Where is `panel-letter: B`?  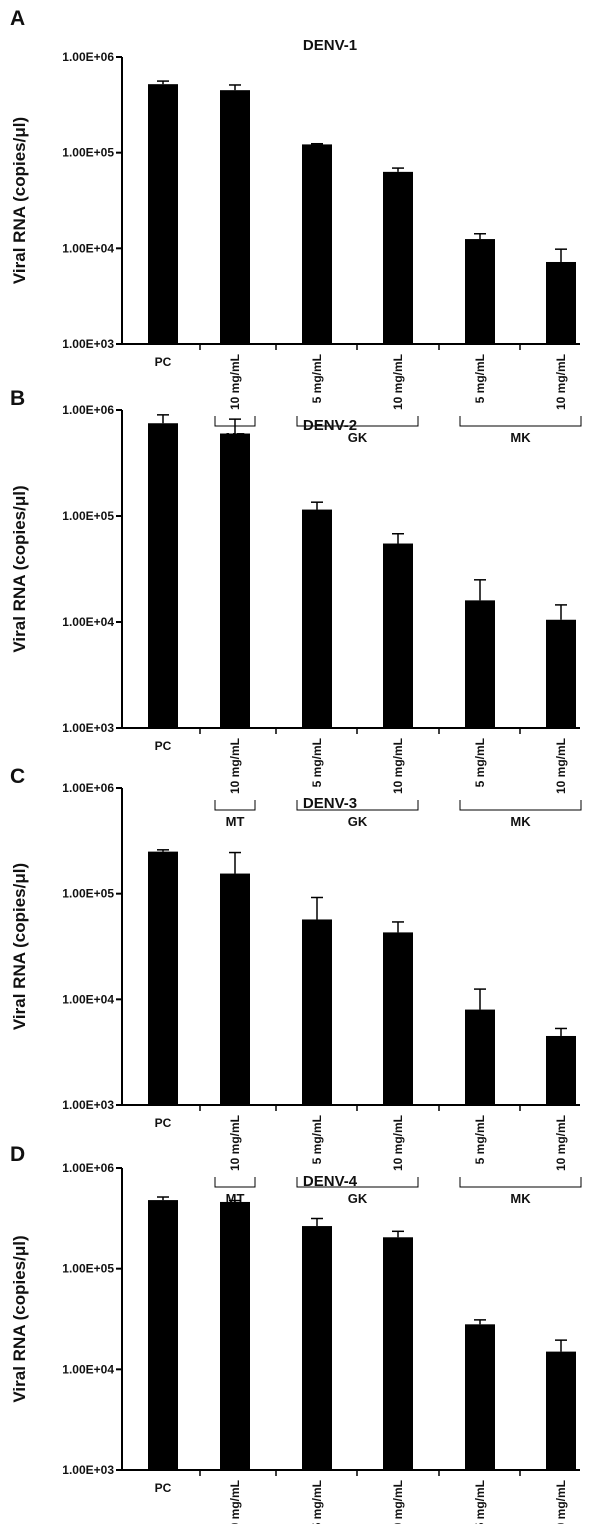
panel-letter: B is located at coordinates (17, 398).